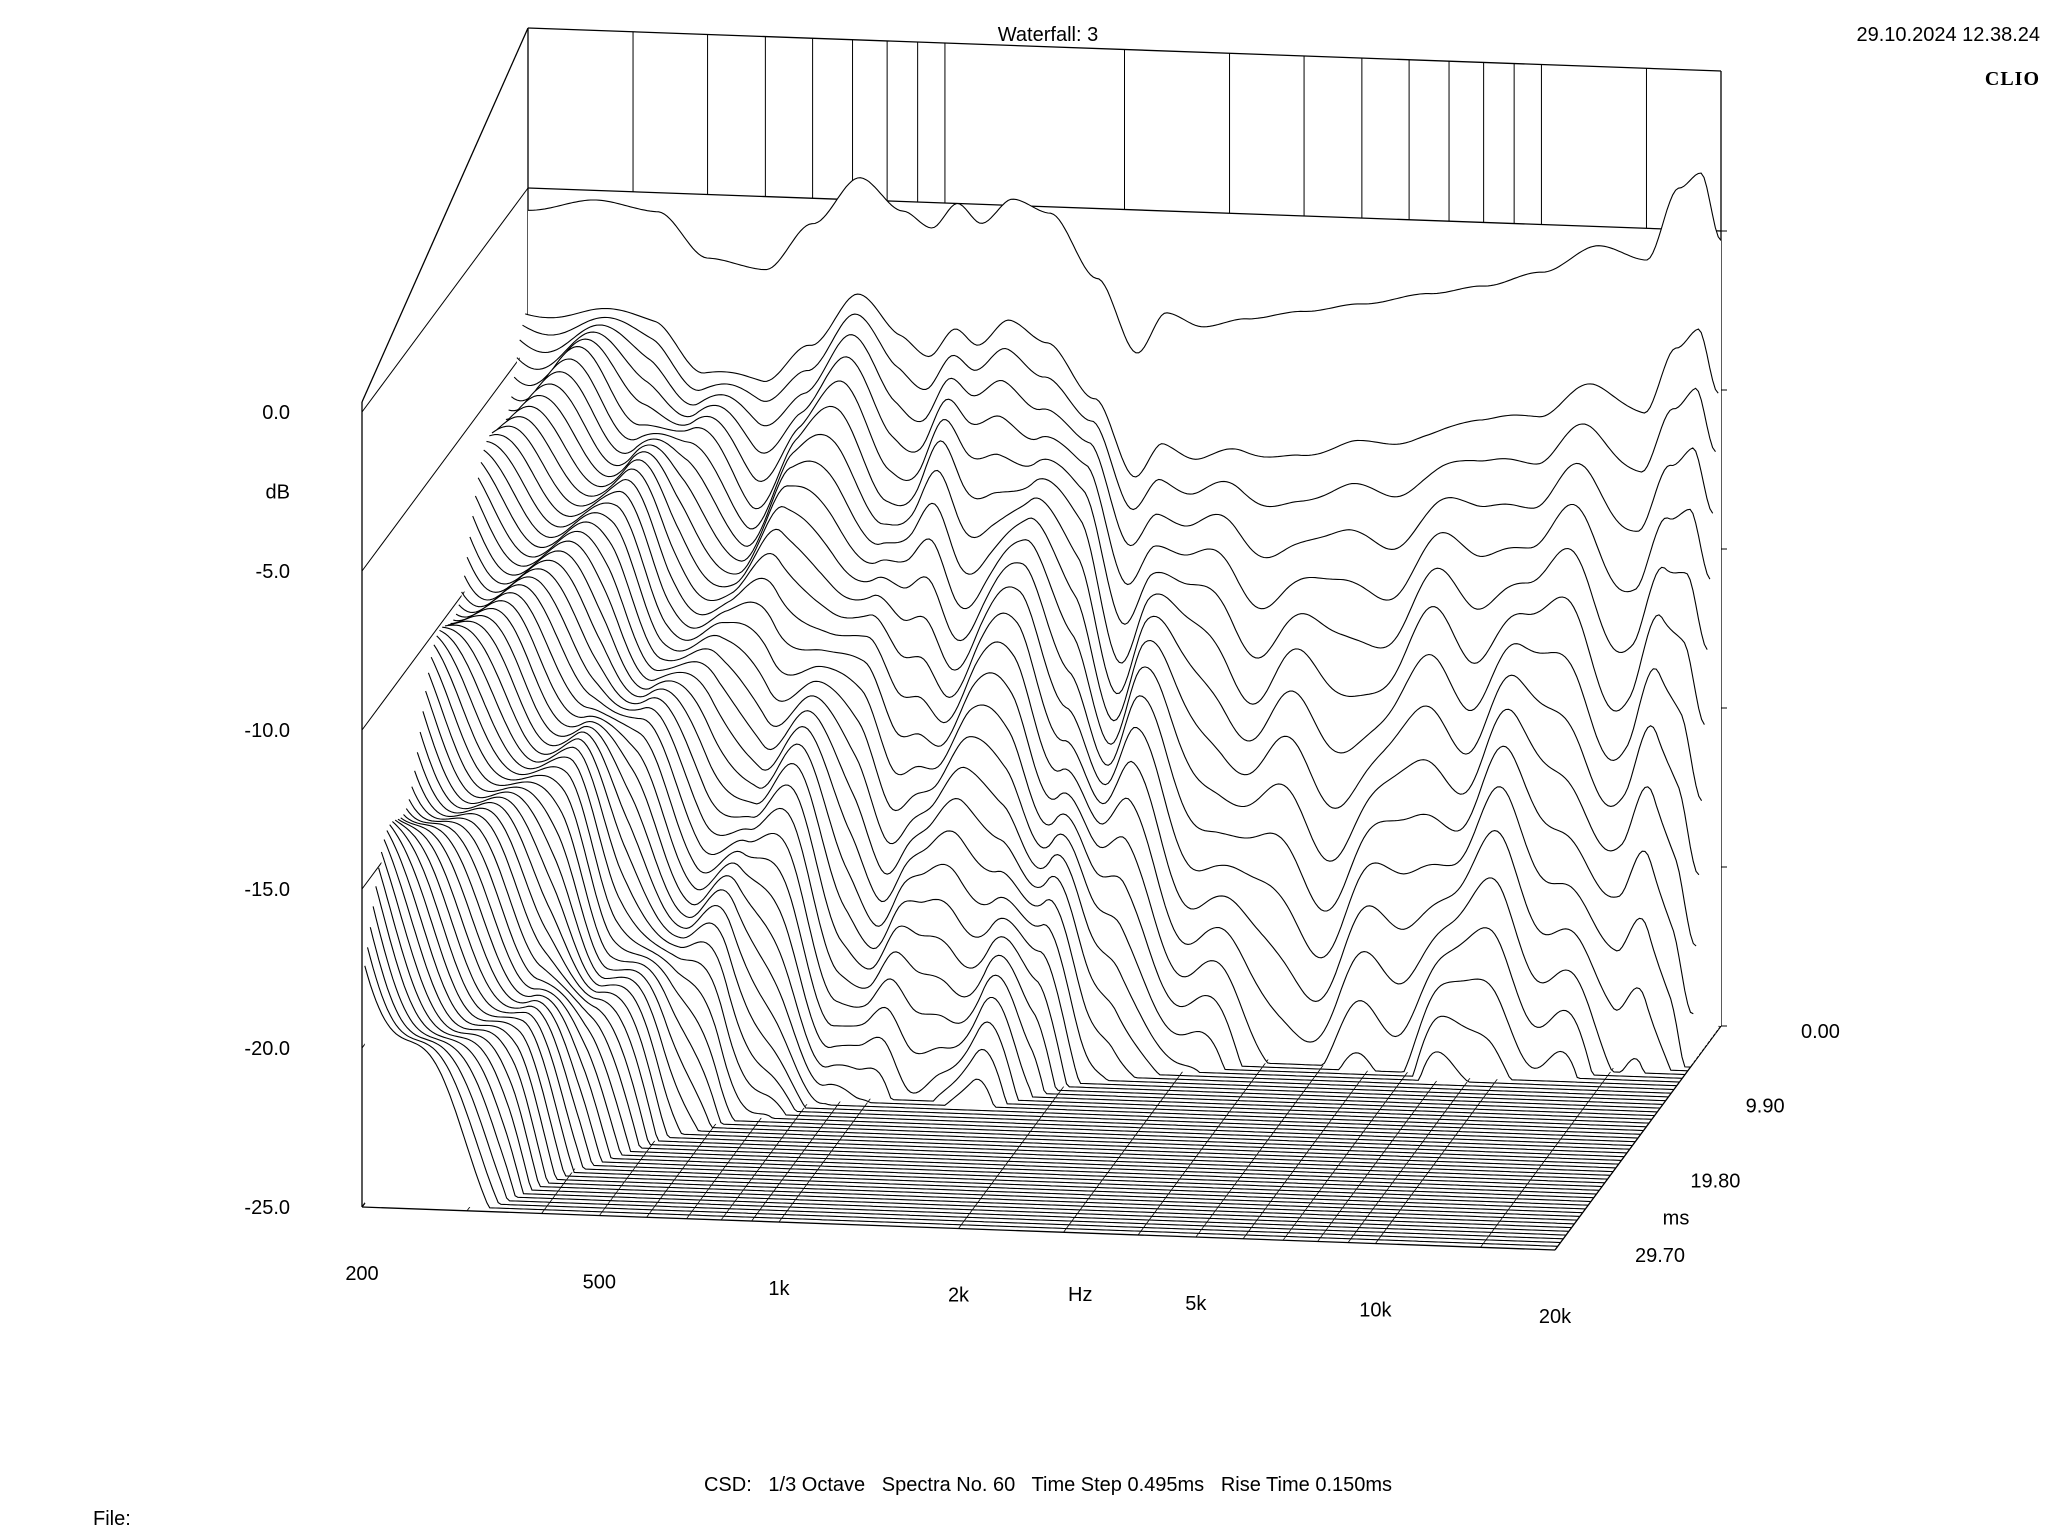 This screenshot has width=2048, height=1536. I want to click on time-unit-label: ms, so click(1676, 1219).